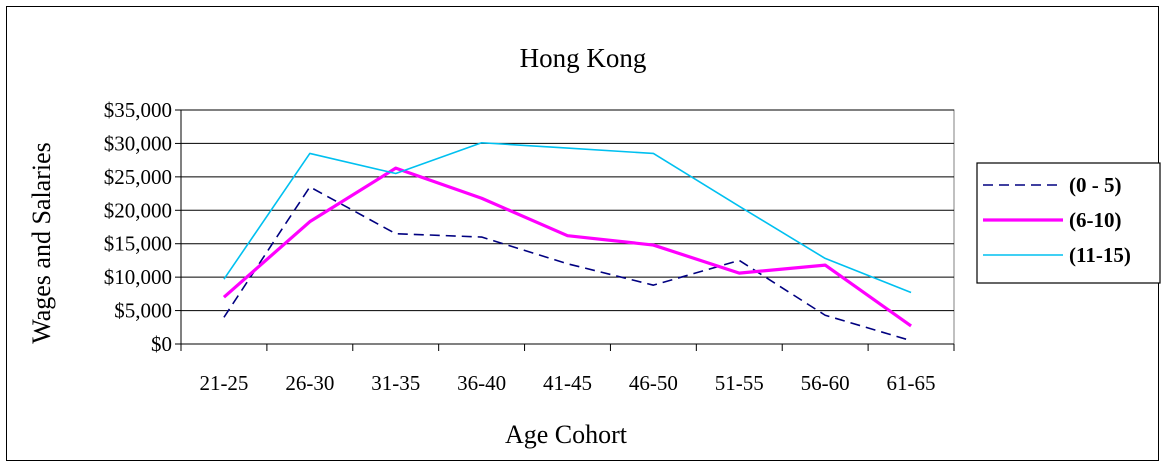 The image size is (1167, 469). Describe the element at coordinates (138, 244) in the screenshot. I see `y-tick-label: $15,000` at that location.